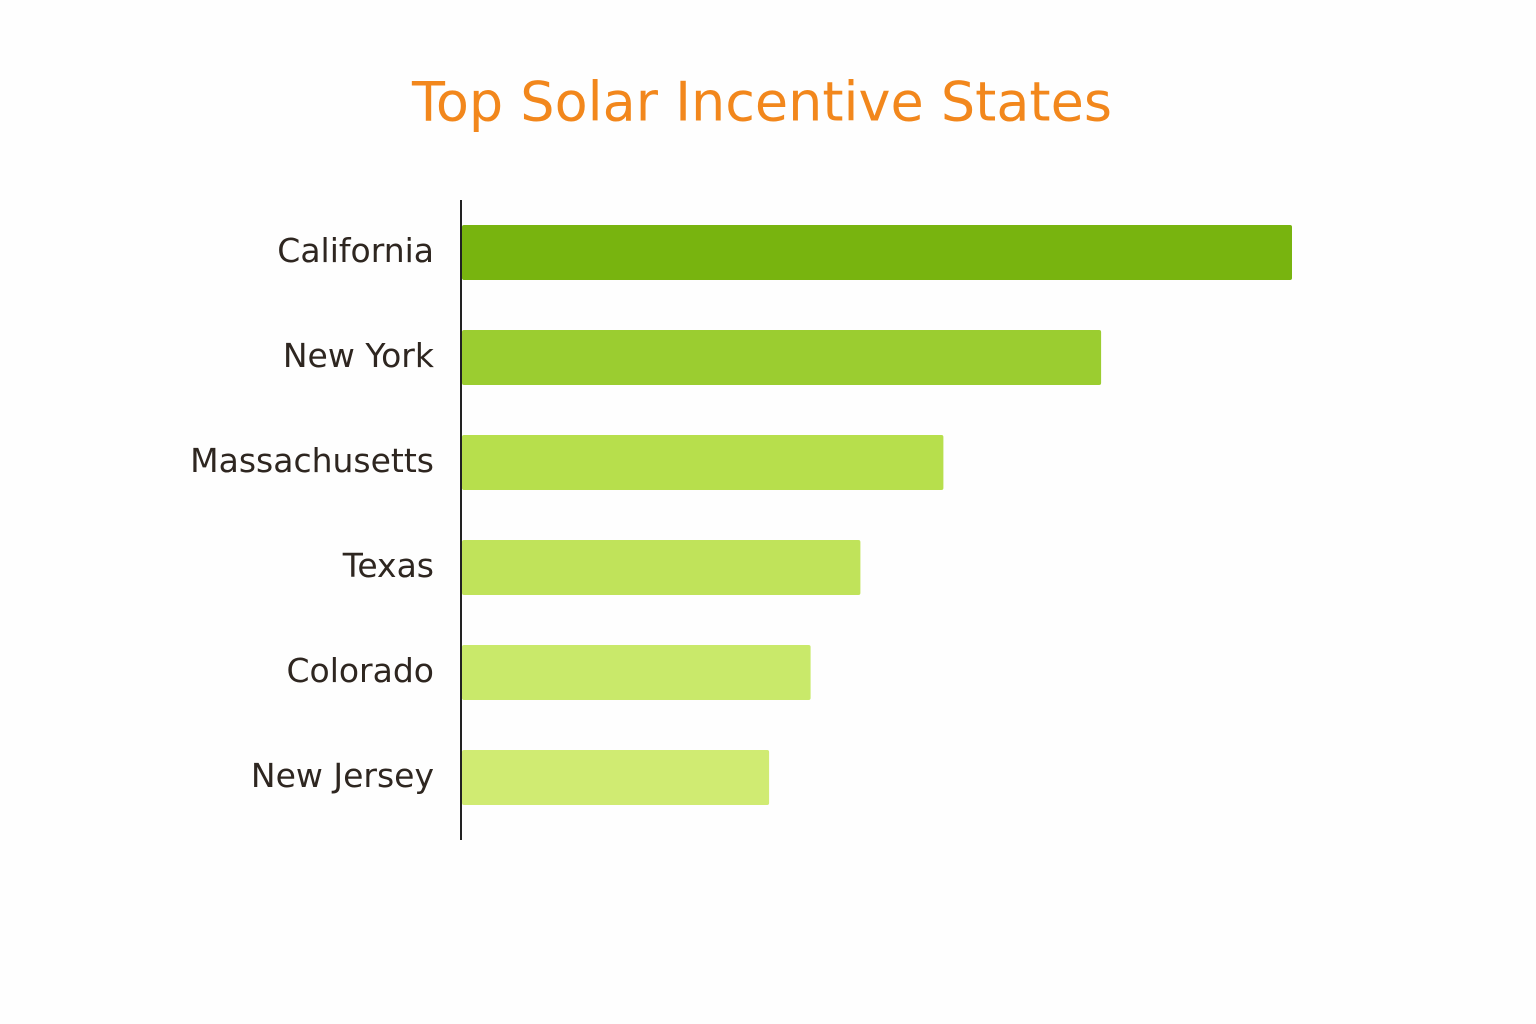  Describe the element at coordinates (360, 670) in the screenshot. I see `category-label: Colorado` at that location.